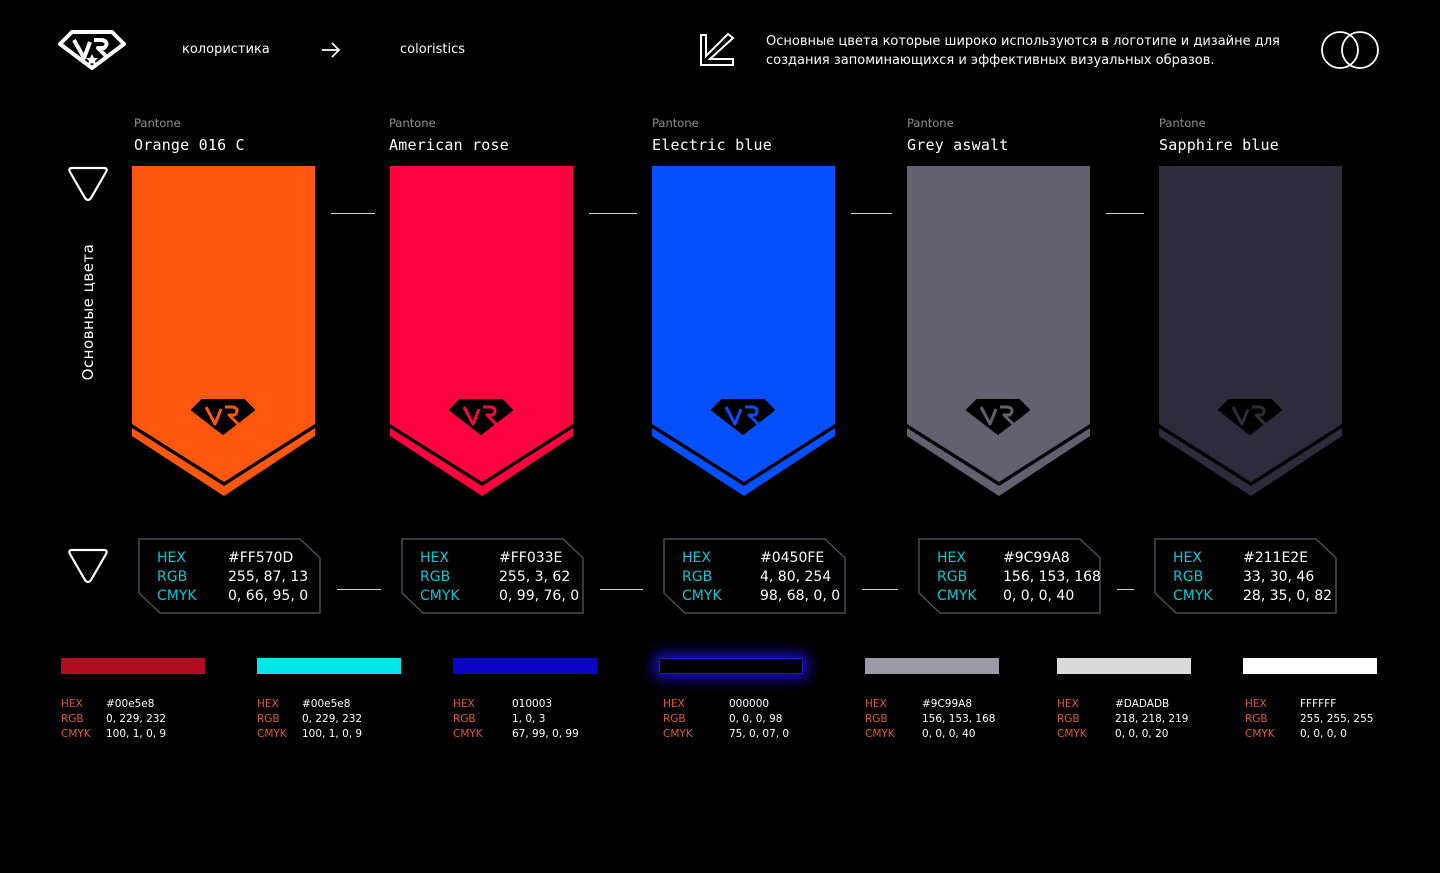  I want to click on pantone-name: Grey aswalt, so click(958, 145).